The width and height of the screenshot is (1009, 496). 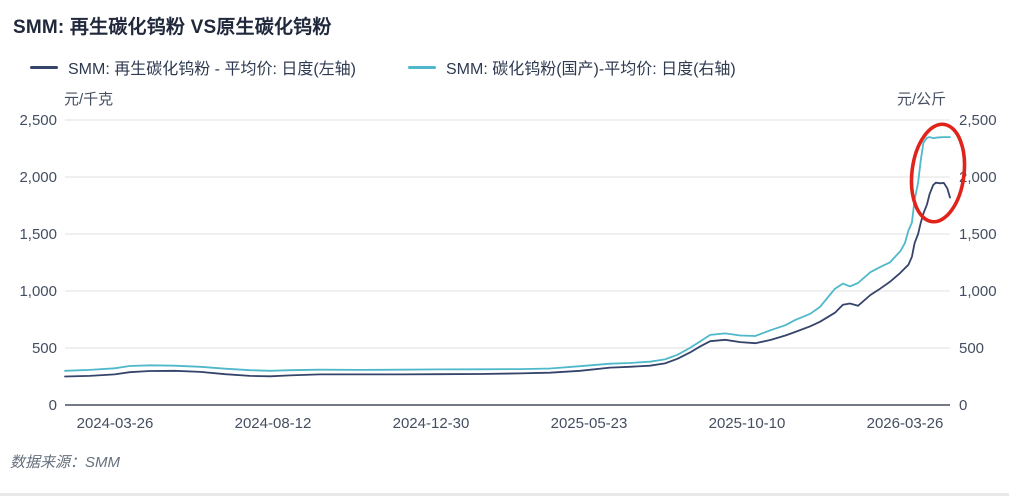 I want to click on right-axis-tick-label: 2,500, so click(x=978, y=120).